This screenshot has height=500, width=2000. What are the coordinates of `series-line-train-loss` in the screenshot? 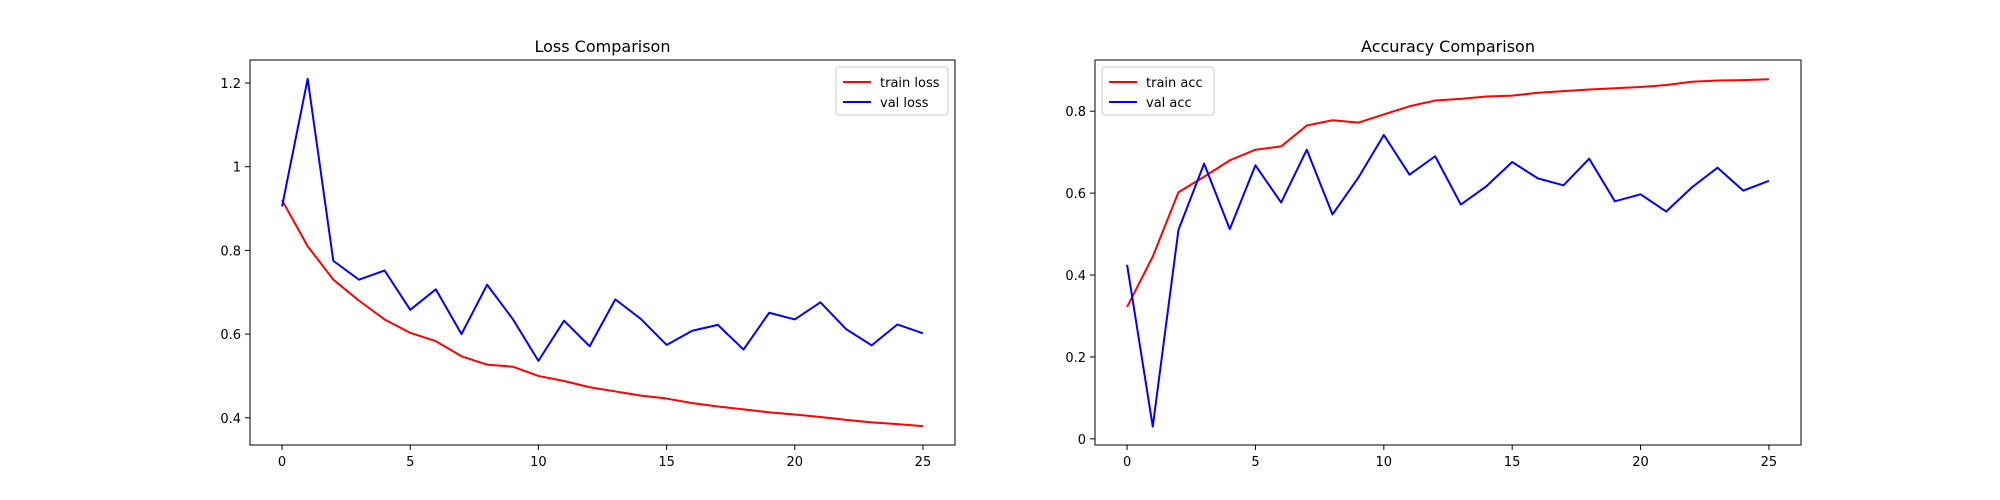 It's located at (602, 313).